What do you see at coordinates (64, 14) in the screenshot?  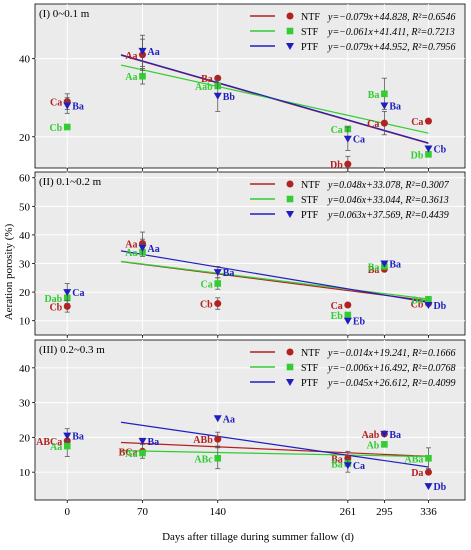 I see `panel-title: (I) 0~0.1 m` at bounding box center [64, 14].